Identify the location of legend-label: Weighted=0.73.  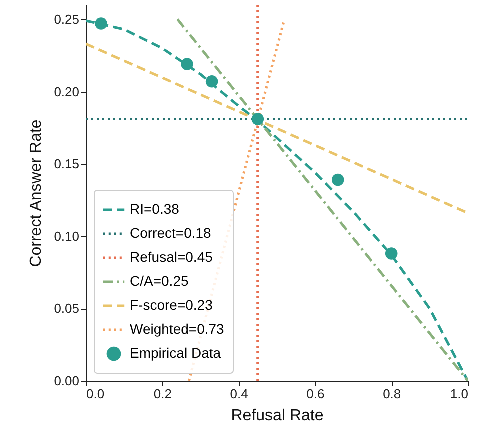
(177, 329).